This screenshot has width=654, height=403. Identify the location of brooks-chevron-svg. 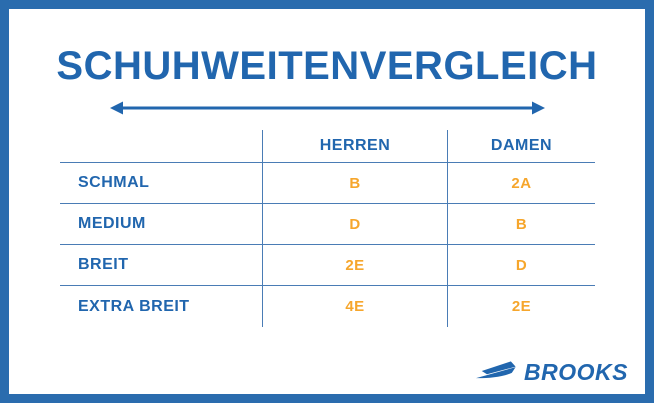
(496, 370).